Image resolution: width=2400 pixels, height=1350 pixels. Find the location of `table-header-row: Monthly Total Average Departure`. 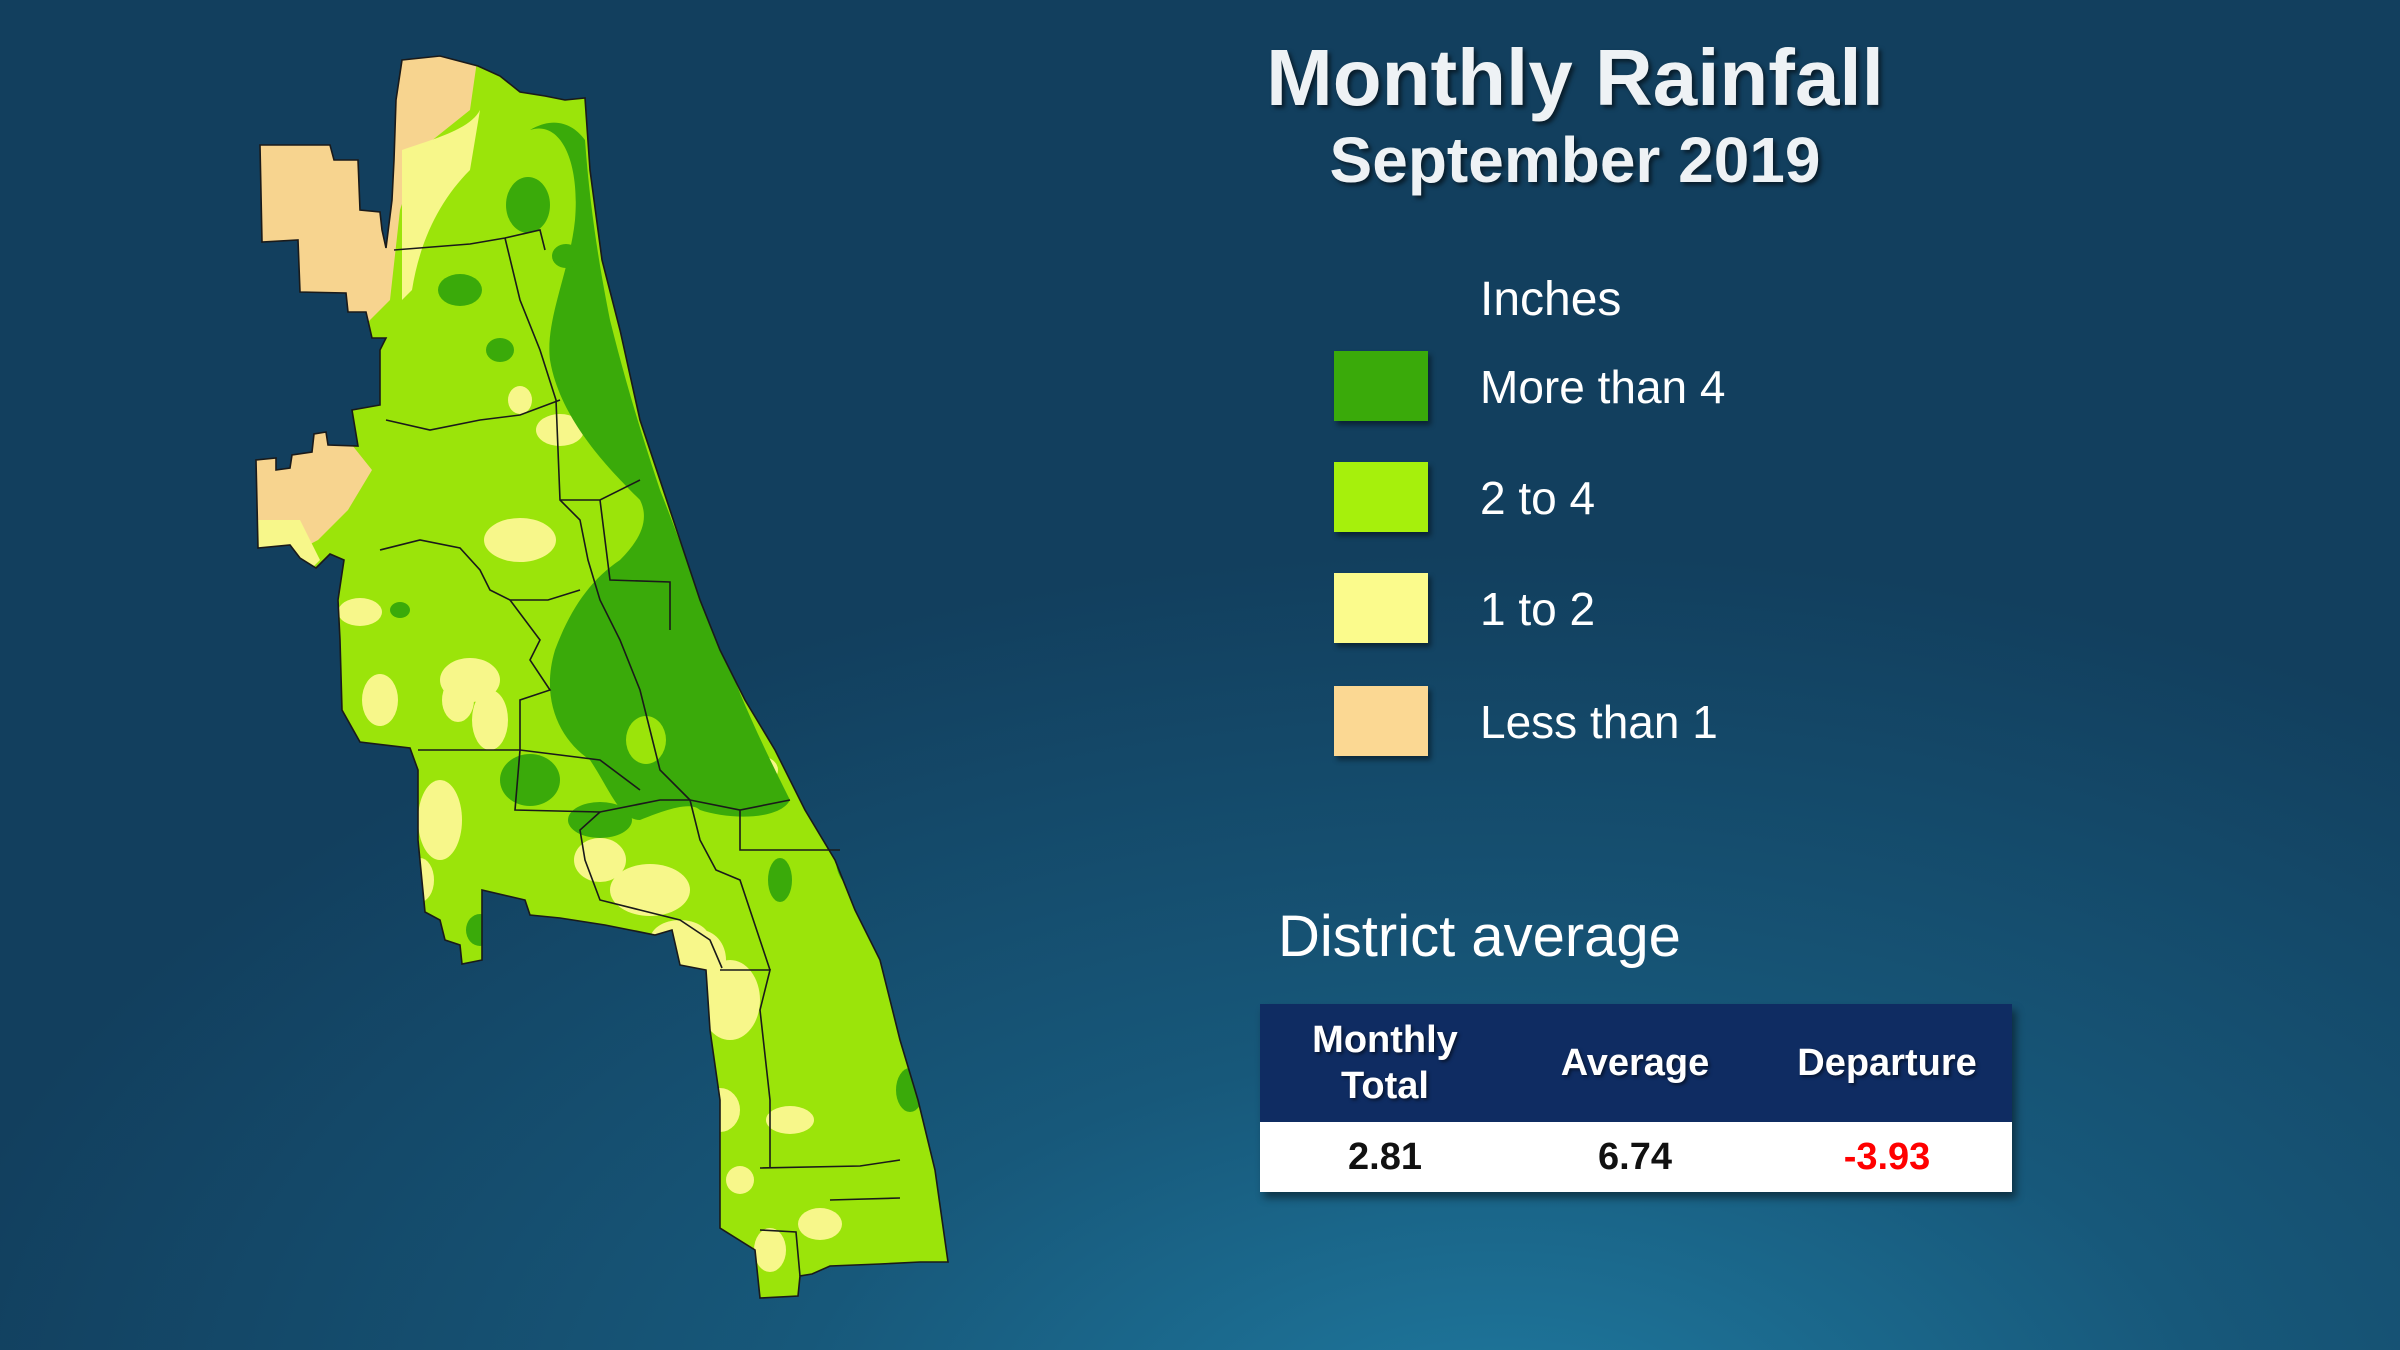

table-header-row: Monthly Total Average Departure is located at coordinates (1636, 1063).